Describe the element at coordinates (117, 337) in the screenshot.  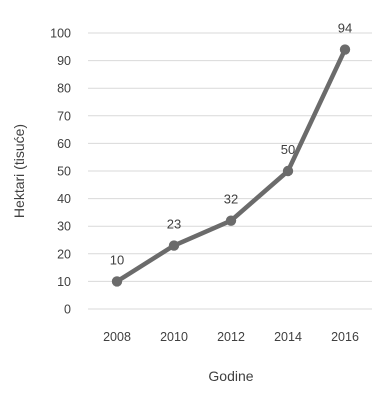
I see `x-tick-label: 2008` at that location.